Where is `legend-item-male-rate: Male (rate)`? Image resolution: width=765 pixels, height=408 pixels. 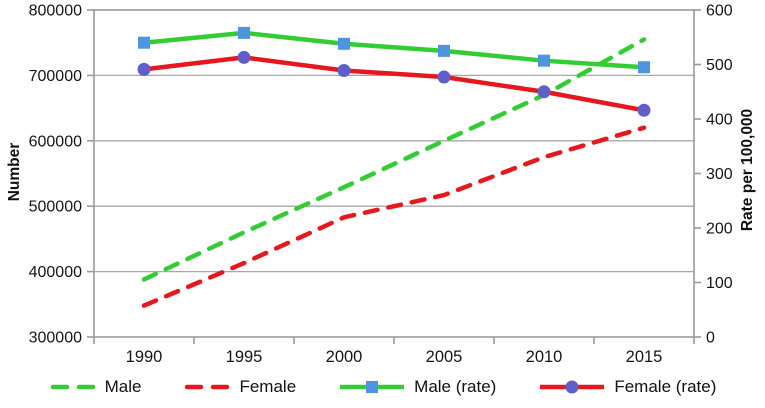 legend-item-male-rate: Male (rate) is located at coordinates (417, 387).